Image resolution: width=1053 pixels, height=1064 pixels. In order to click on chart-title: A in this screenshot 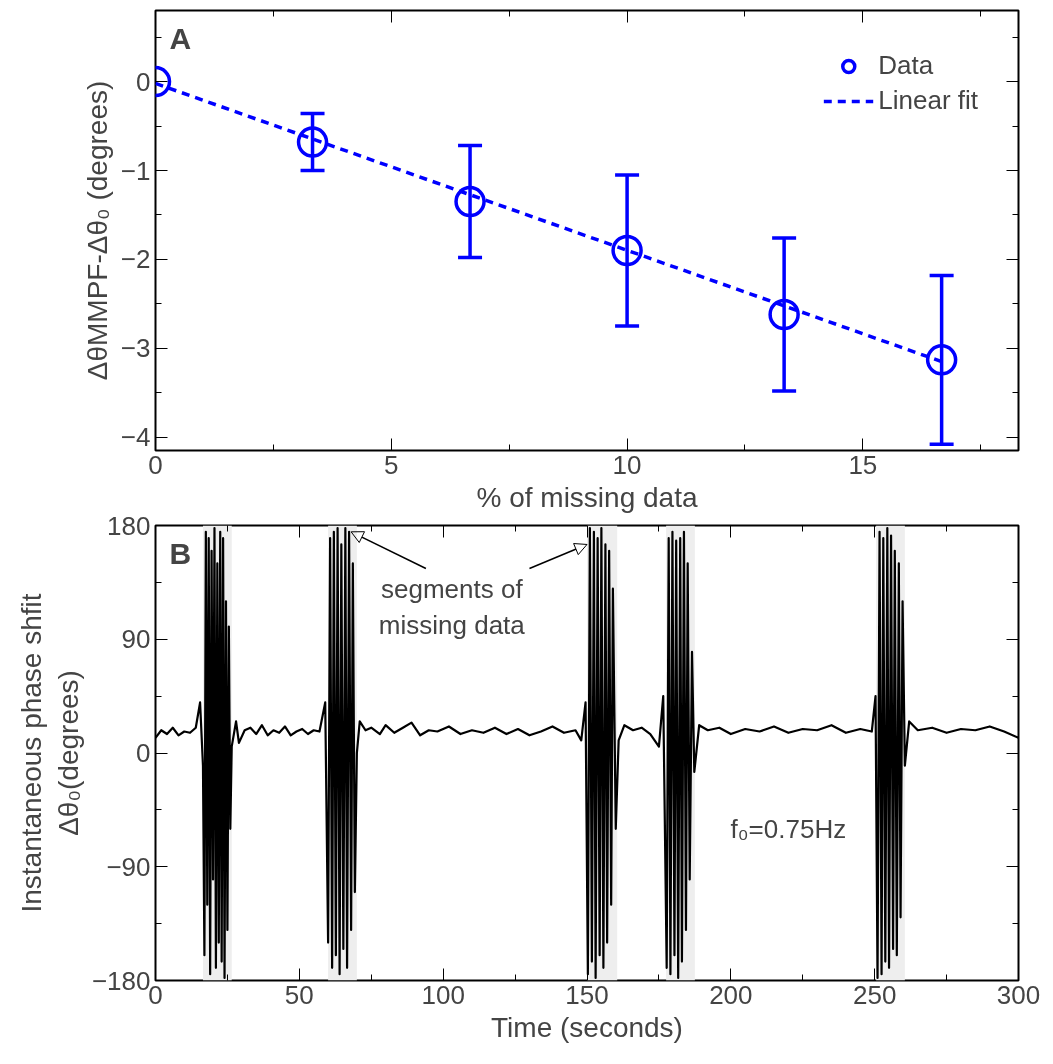, I will do `click(180, 38)`.